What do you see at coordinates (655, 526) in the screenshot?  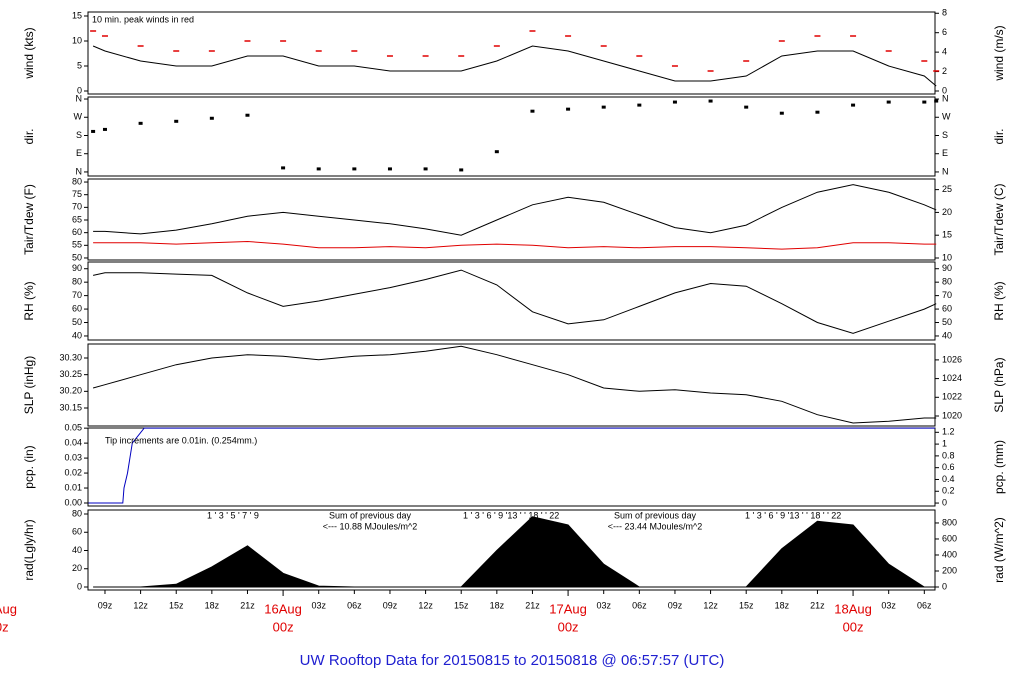 I see `annotation: <--- 23.44 MJoules/m^2` at bounding box center [655, 526].